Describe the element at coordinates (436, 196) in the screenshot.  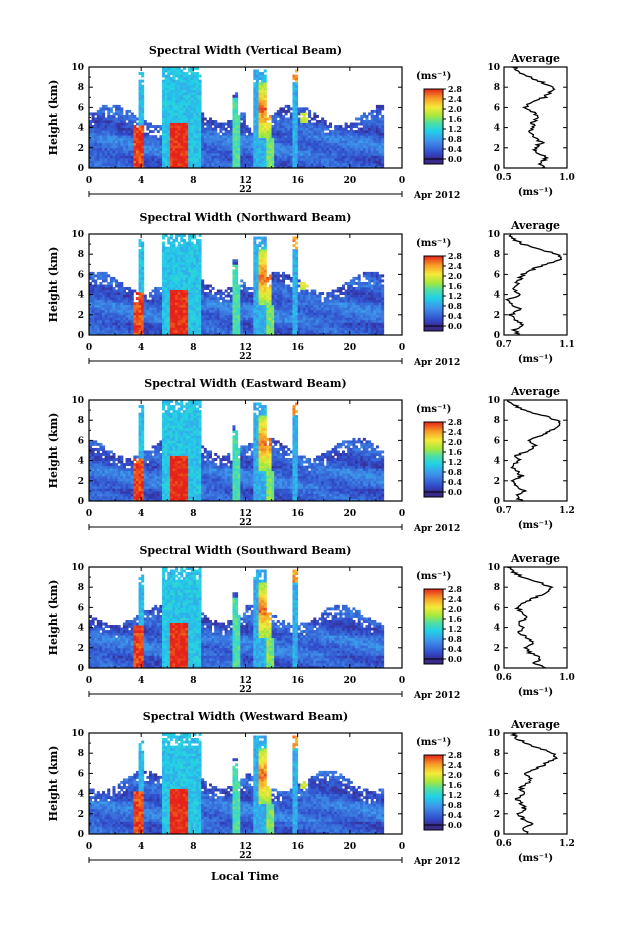
I see `date-label: Apr 2012` at that location.